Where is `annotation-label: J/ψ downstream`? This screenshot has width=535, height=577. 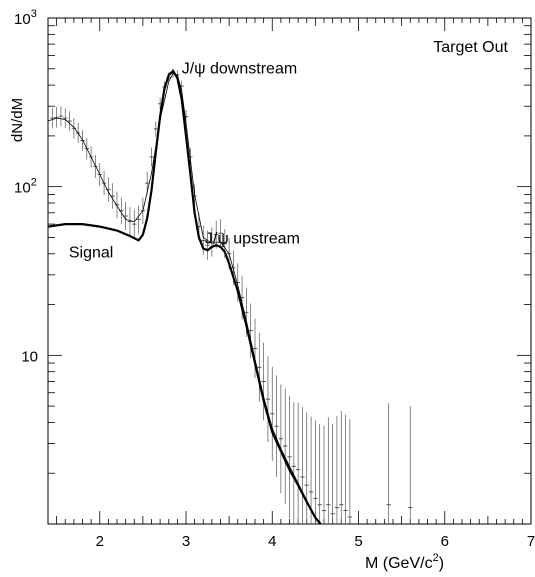
annotation-label: J/ψ downstream is located at coordinates (239, 68).